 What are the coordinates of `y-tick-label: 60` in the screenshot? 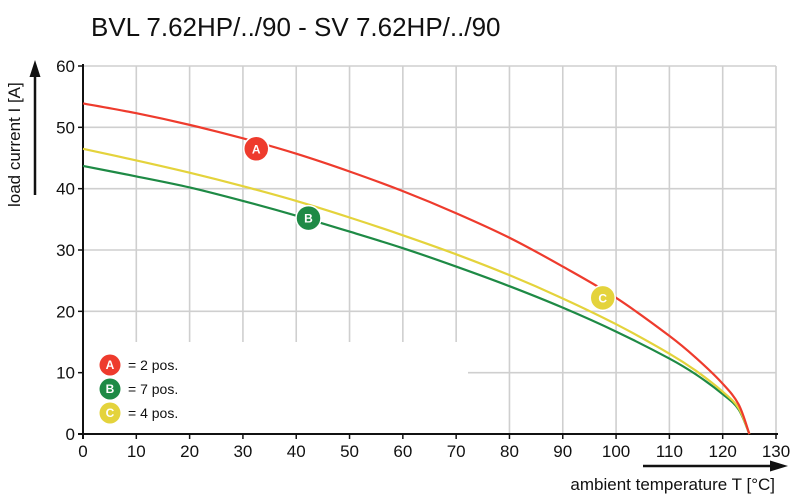 It's located at (65, 66).